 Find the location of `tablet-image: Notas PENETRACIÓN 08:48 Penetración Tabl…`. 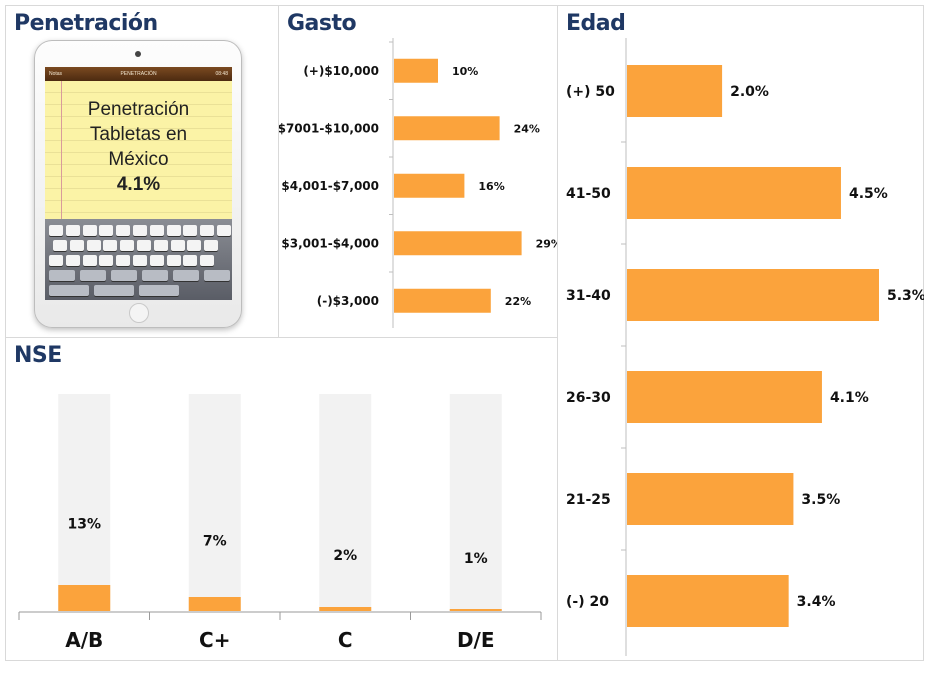

tablet-image: Notas PENETRACIÓN 08:48 Penetración Tabl… is located at coordinates (138, 184).